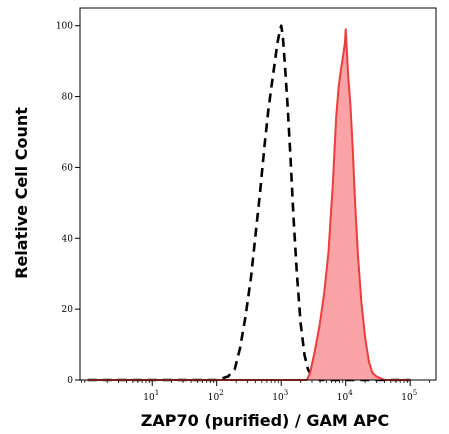 The height and width of the screenshot is (434, 449). What do you see at coordinates (64, 27) in the screenshot?
I see `y-tick-label-5: 100` at bounding box center [64, 27].